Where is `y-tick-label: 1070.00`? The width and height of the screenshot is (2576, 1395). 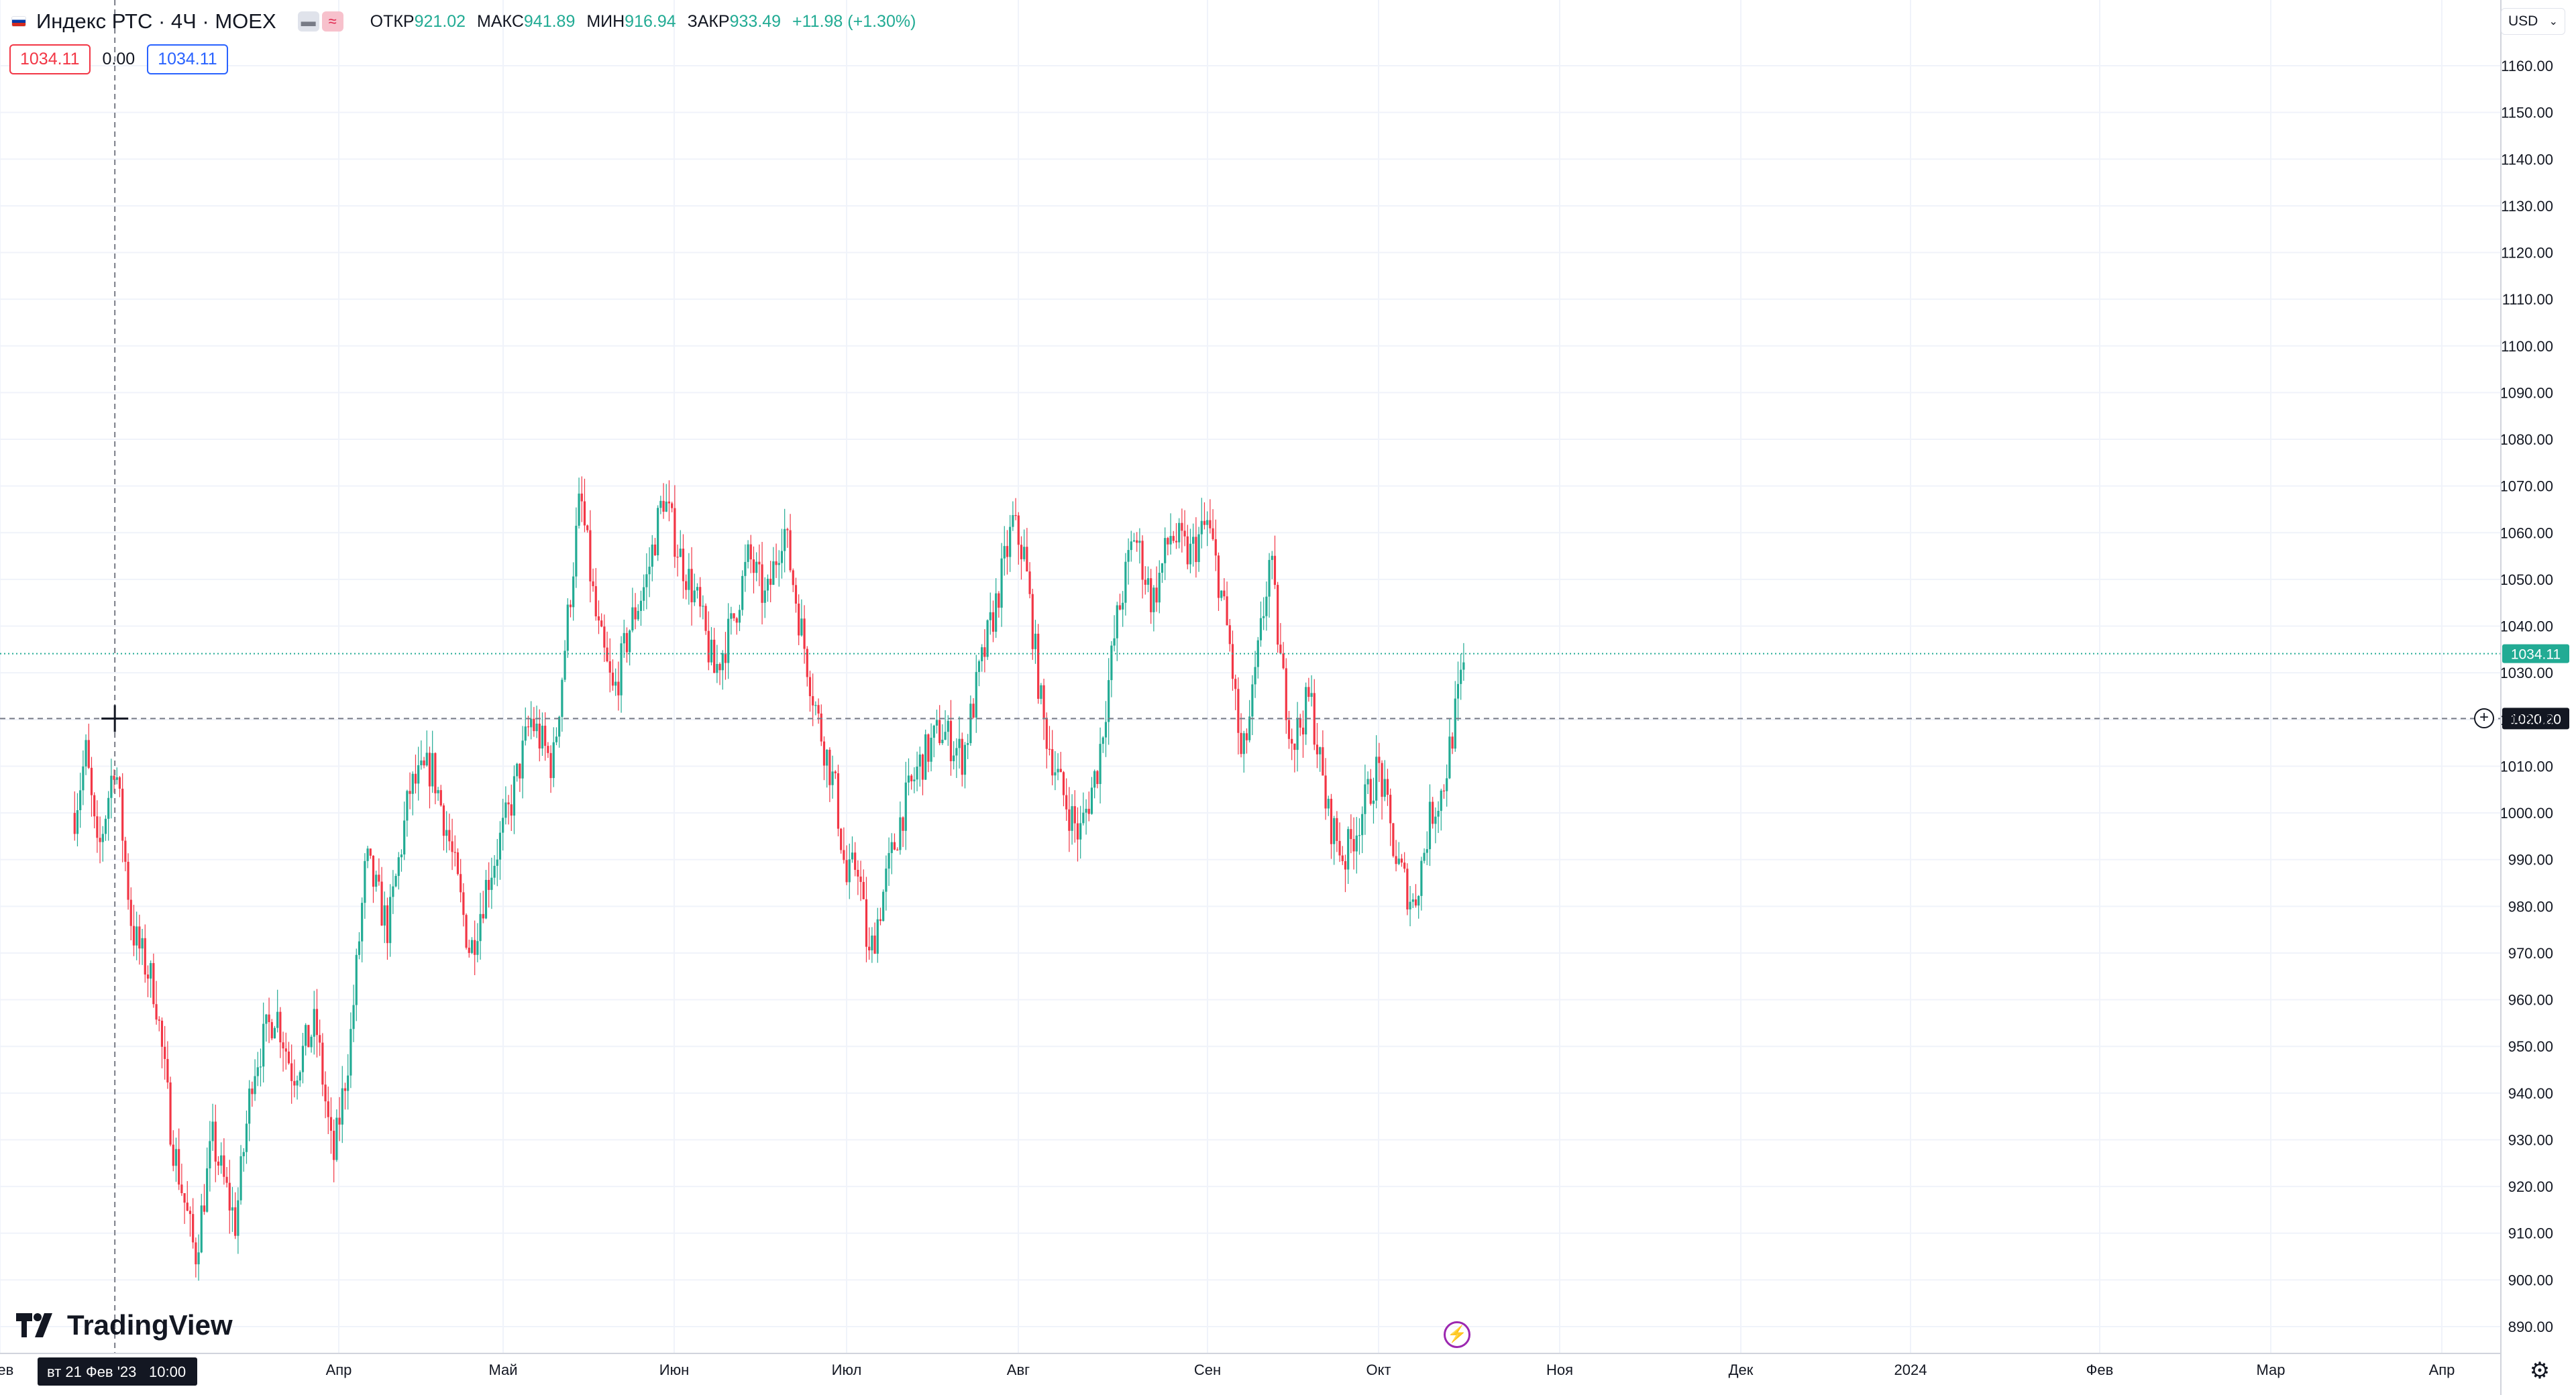 y-tick-label: 1070.00 is located at coordinates (2526, 486).